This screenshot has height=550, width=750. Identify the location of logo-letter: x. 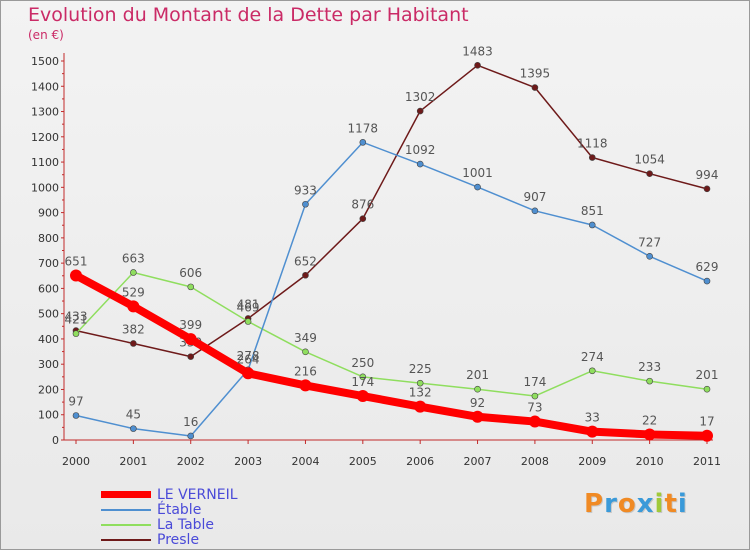
(645, 504).